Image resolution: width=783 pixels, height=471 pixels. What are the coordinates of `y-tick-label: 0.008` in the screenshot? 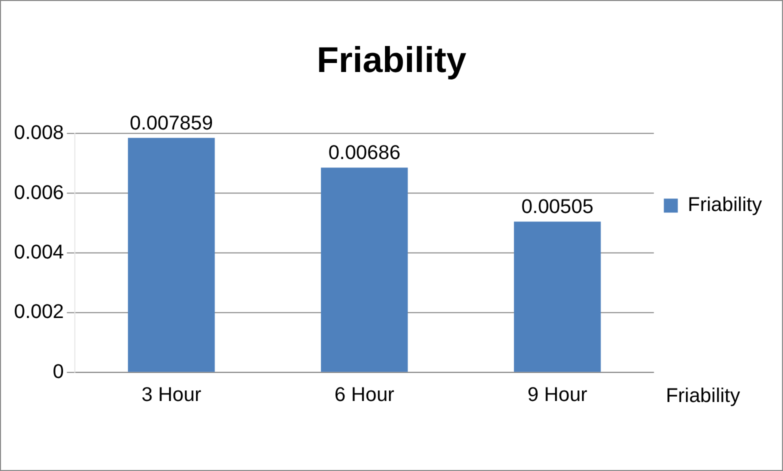 It's located at (39, 133).